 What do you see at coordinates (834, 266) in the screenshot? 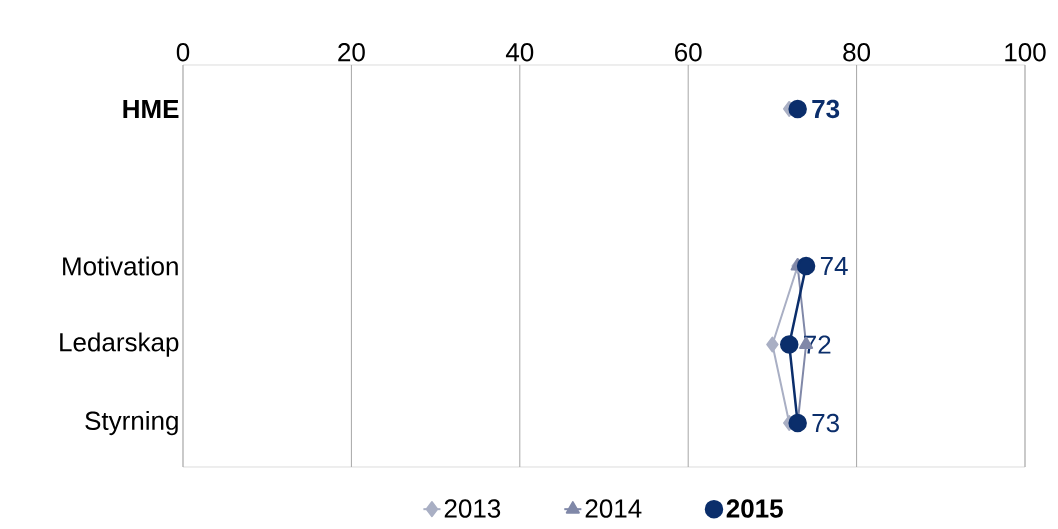
I see `data-label: 74` at bounding box center [834, 266].